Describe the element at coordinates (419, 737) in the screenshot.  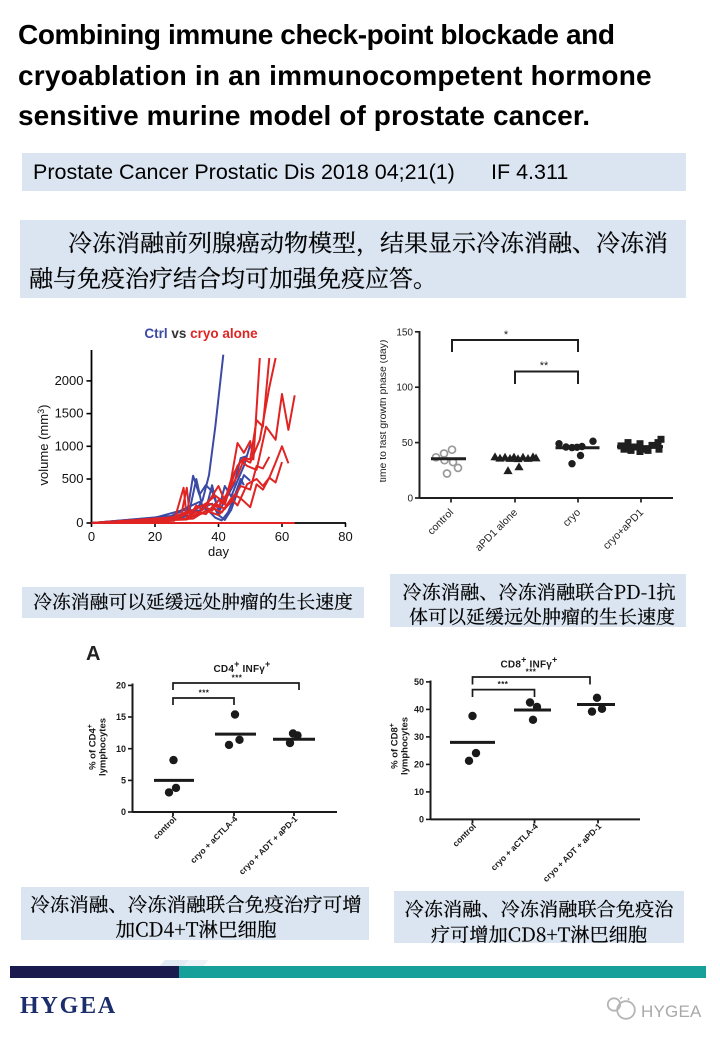
I see `svg-text: 30` at that location.